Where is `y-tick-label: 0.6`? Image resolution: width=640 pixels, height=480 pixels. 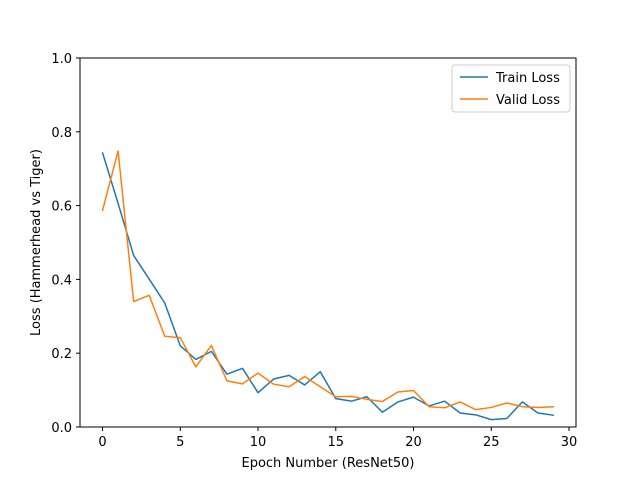 y-tick-label: 0.6 is located at coordinates (61, 207).